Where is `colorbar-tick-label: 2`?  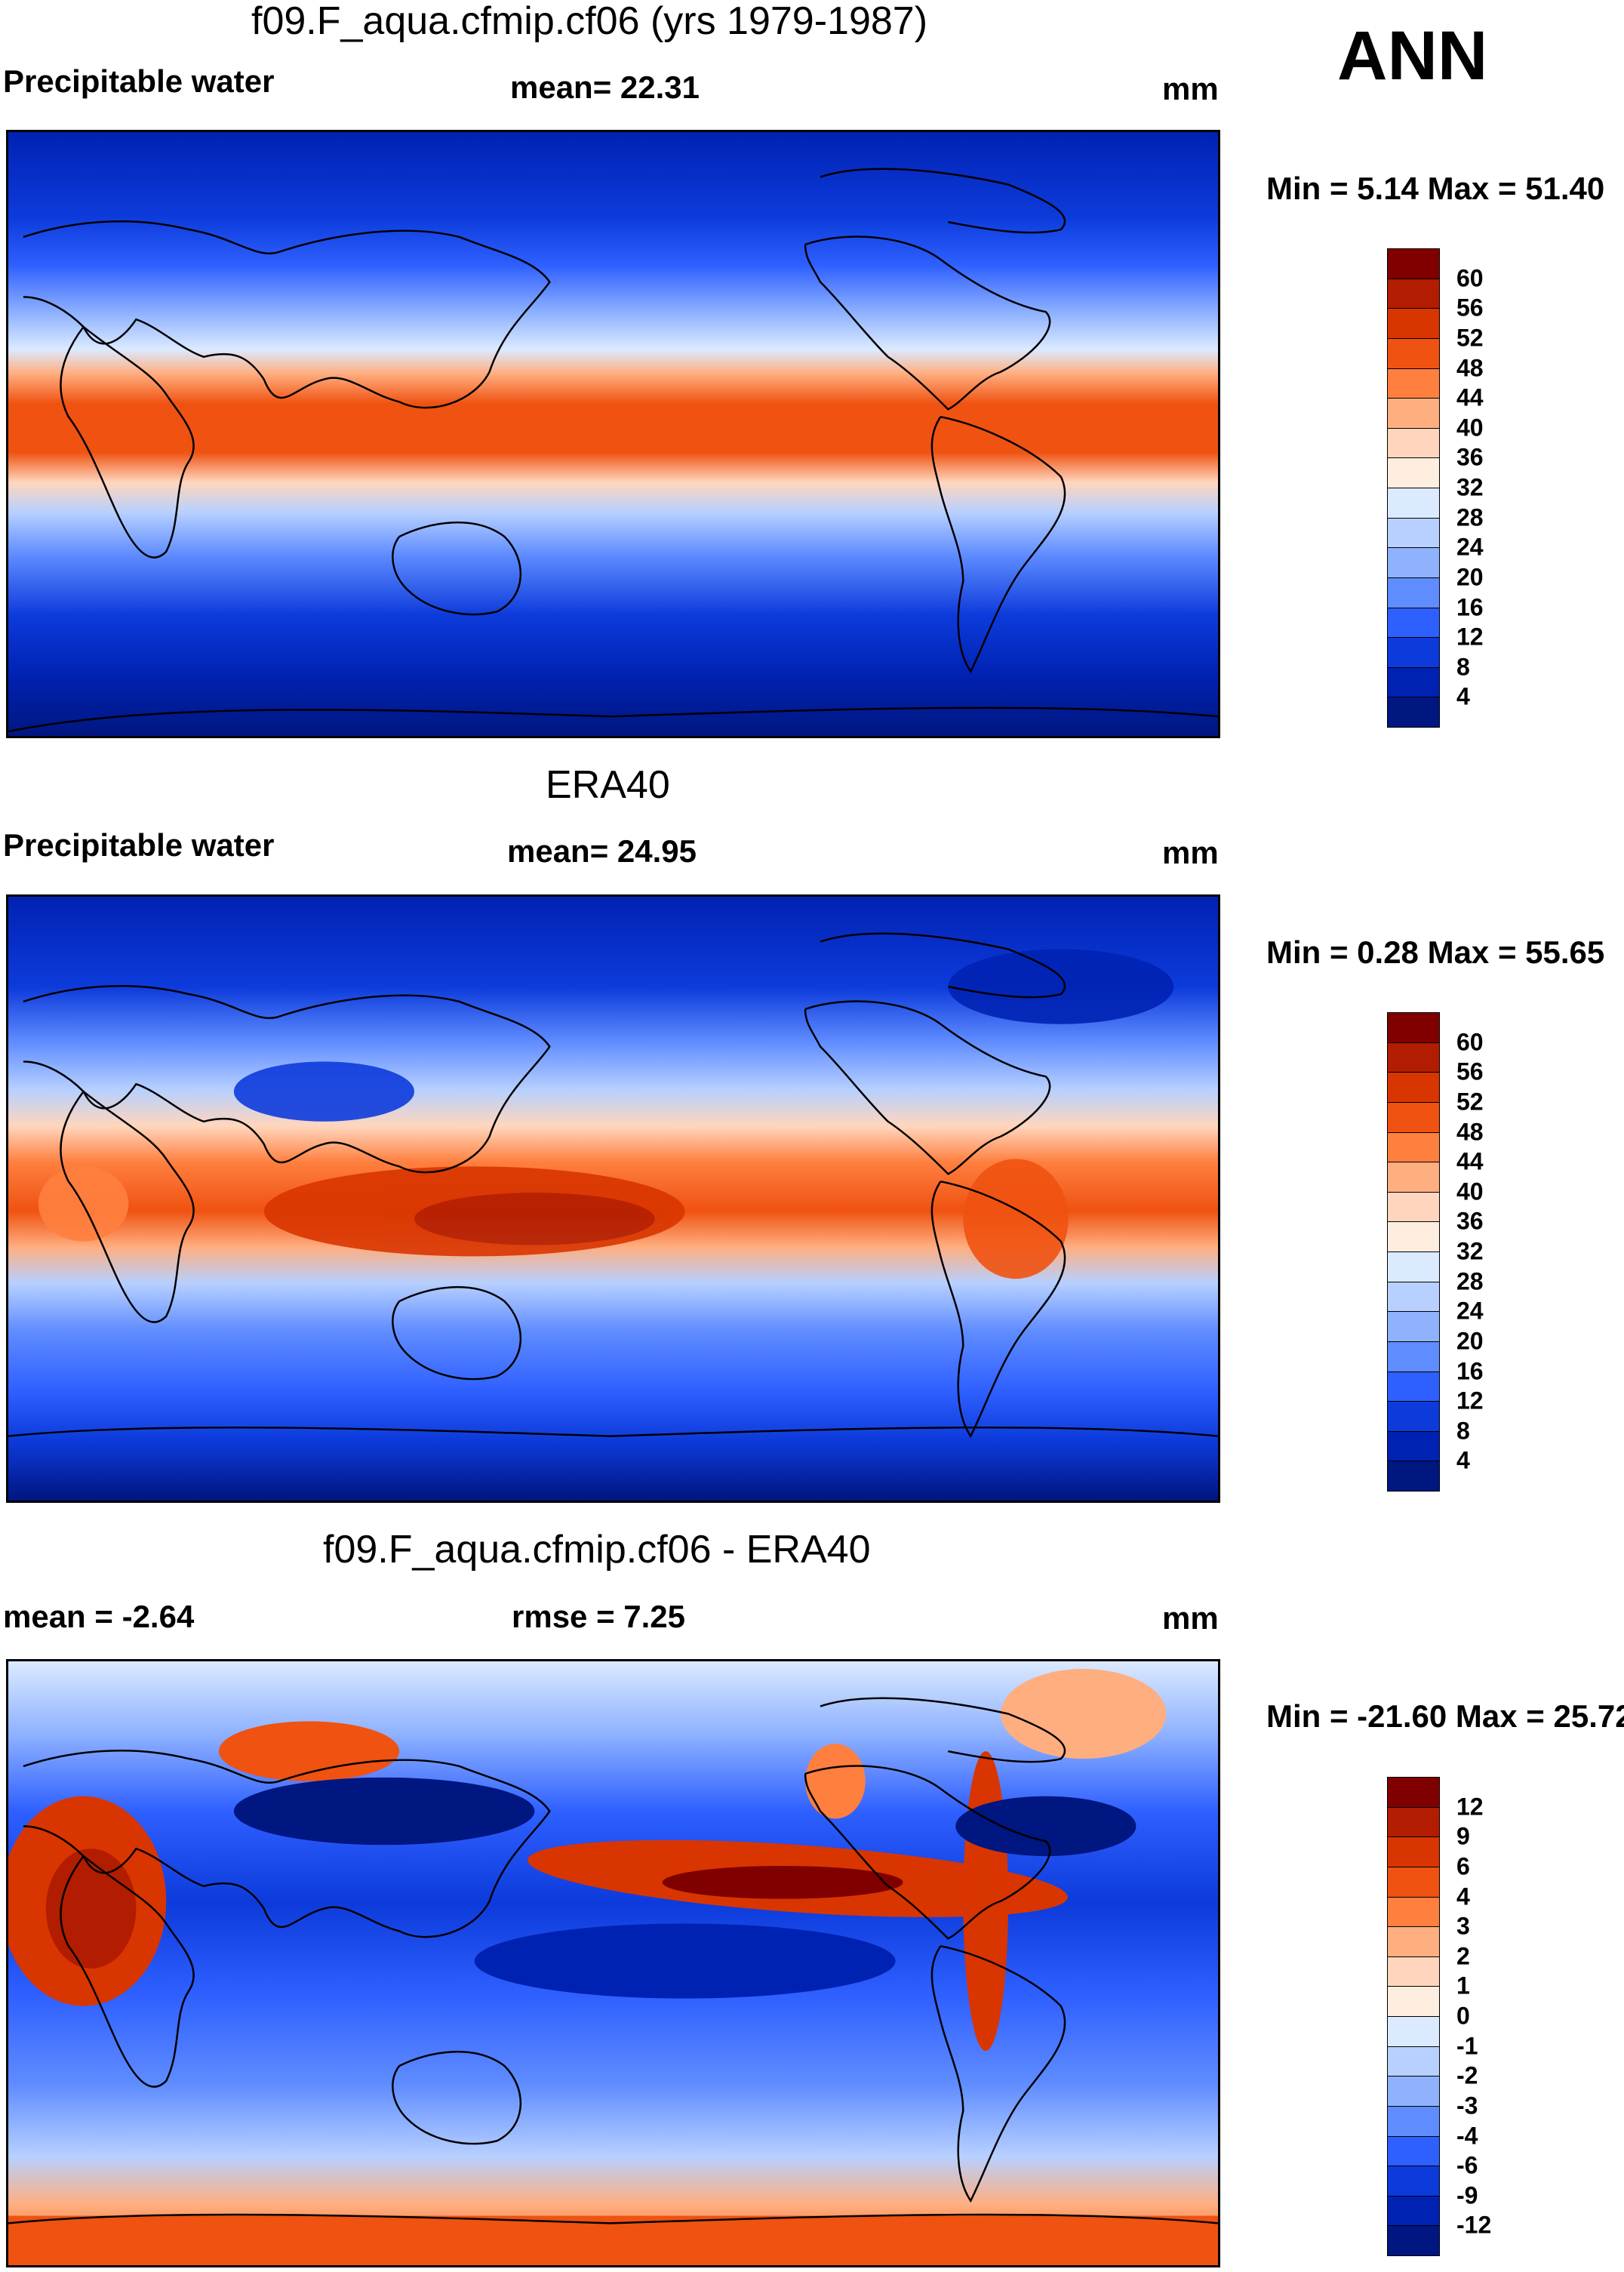 colorbar-tick-label: 2 is located at coordinates (1463, 1956).